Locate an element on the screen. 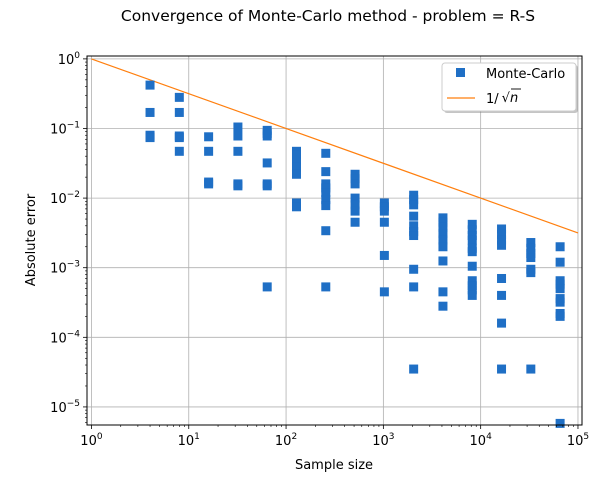 The image size is (601, 483). y-tick-label: 10⁰ is located at coordinates (69, 59).